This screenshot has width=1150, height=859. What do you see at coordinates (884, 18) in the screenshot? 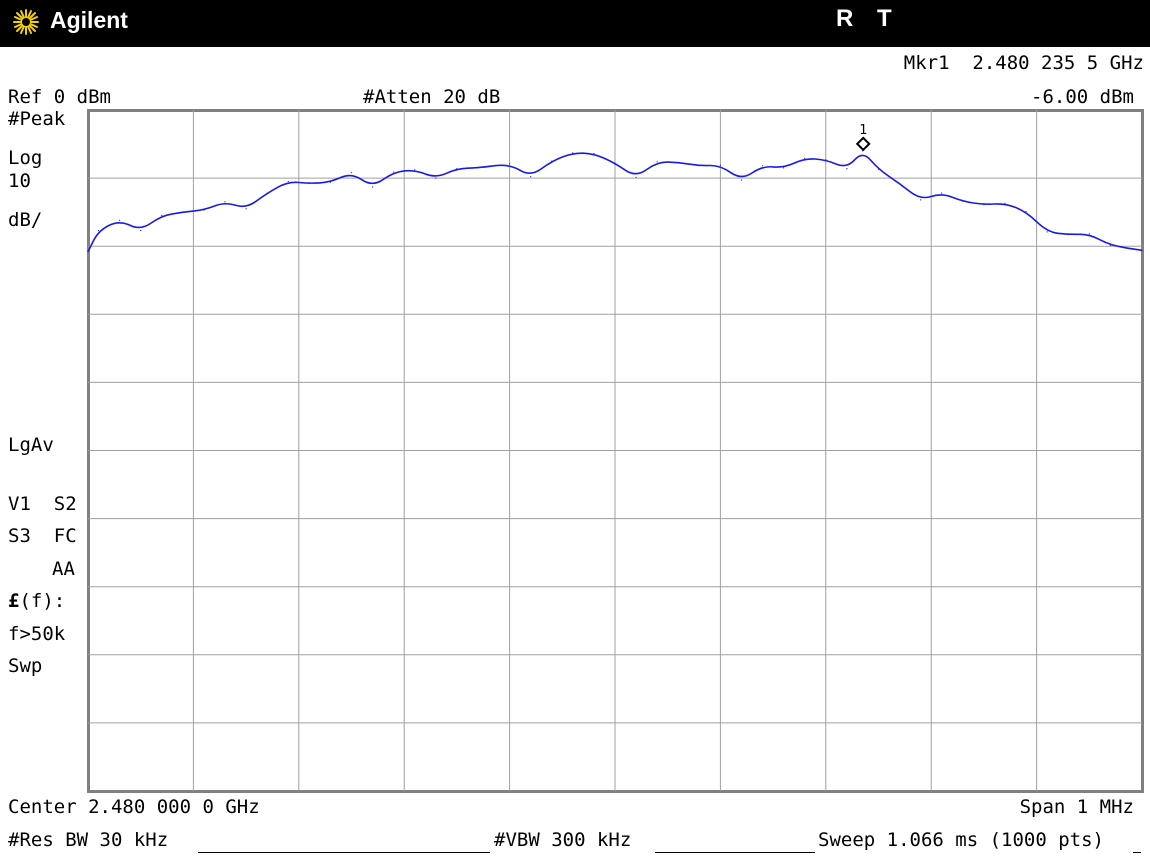
I see `trigger-indicator: T` at bounding box center [884, 18].